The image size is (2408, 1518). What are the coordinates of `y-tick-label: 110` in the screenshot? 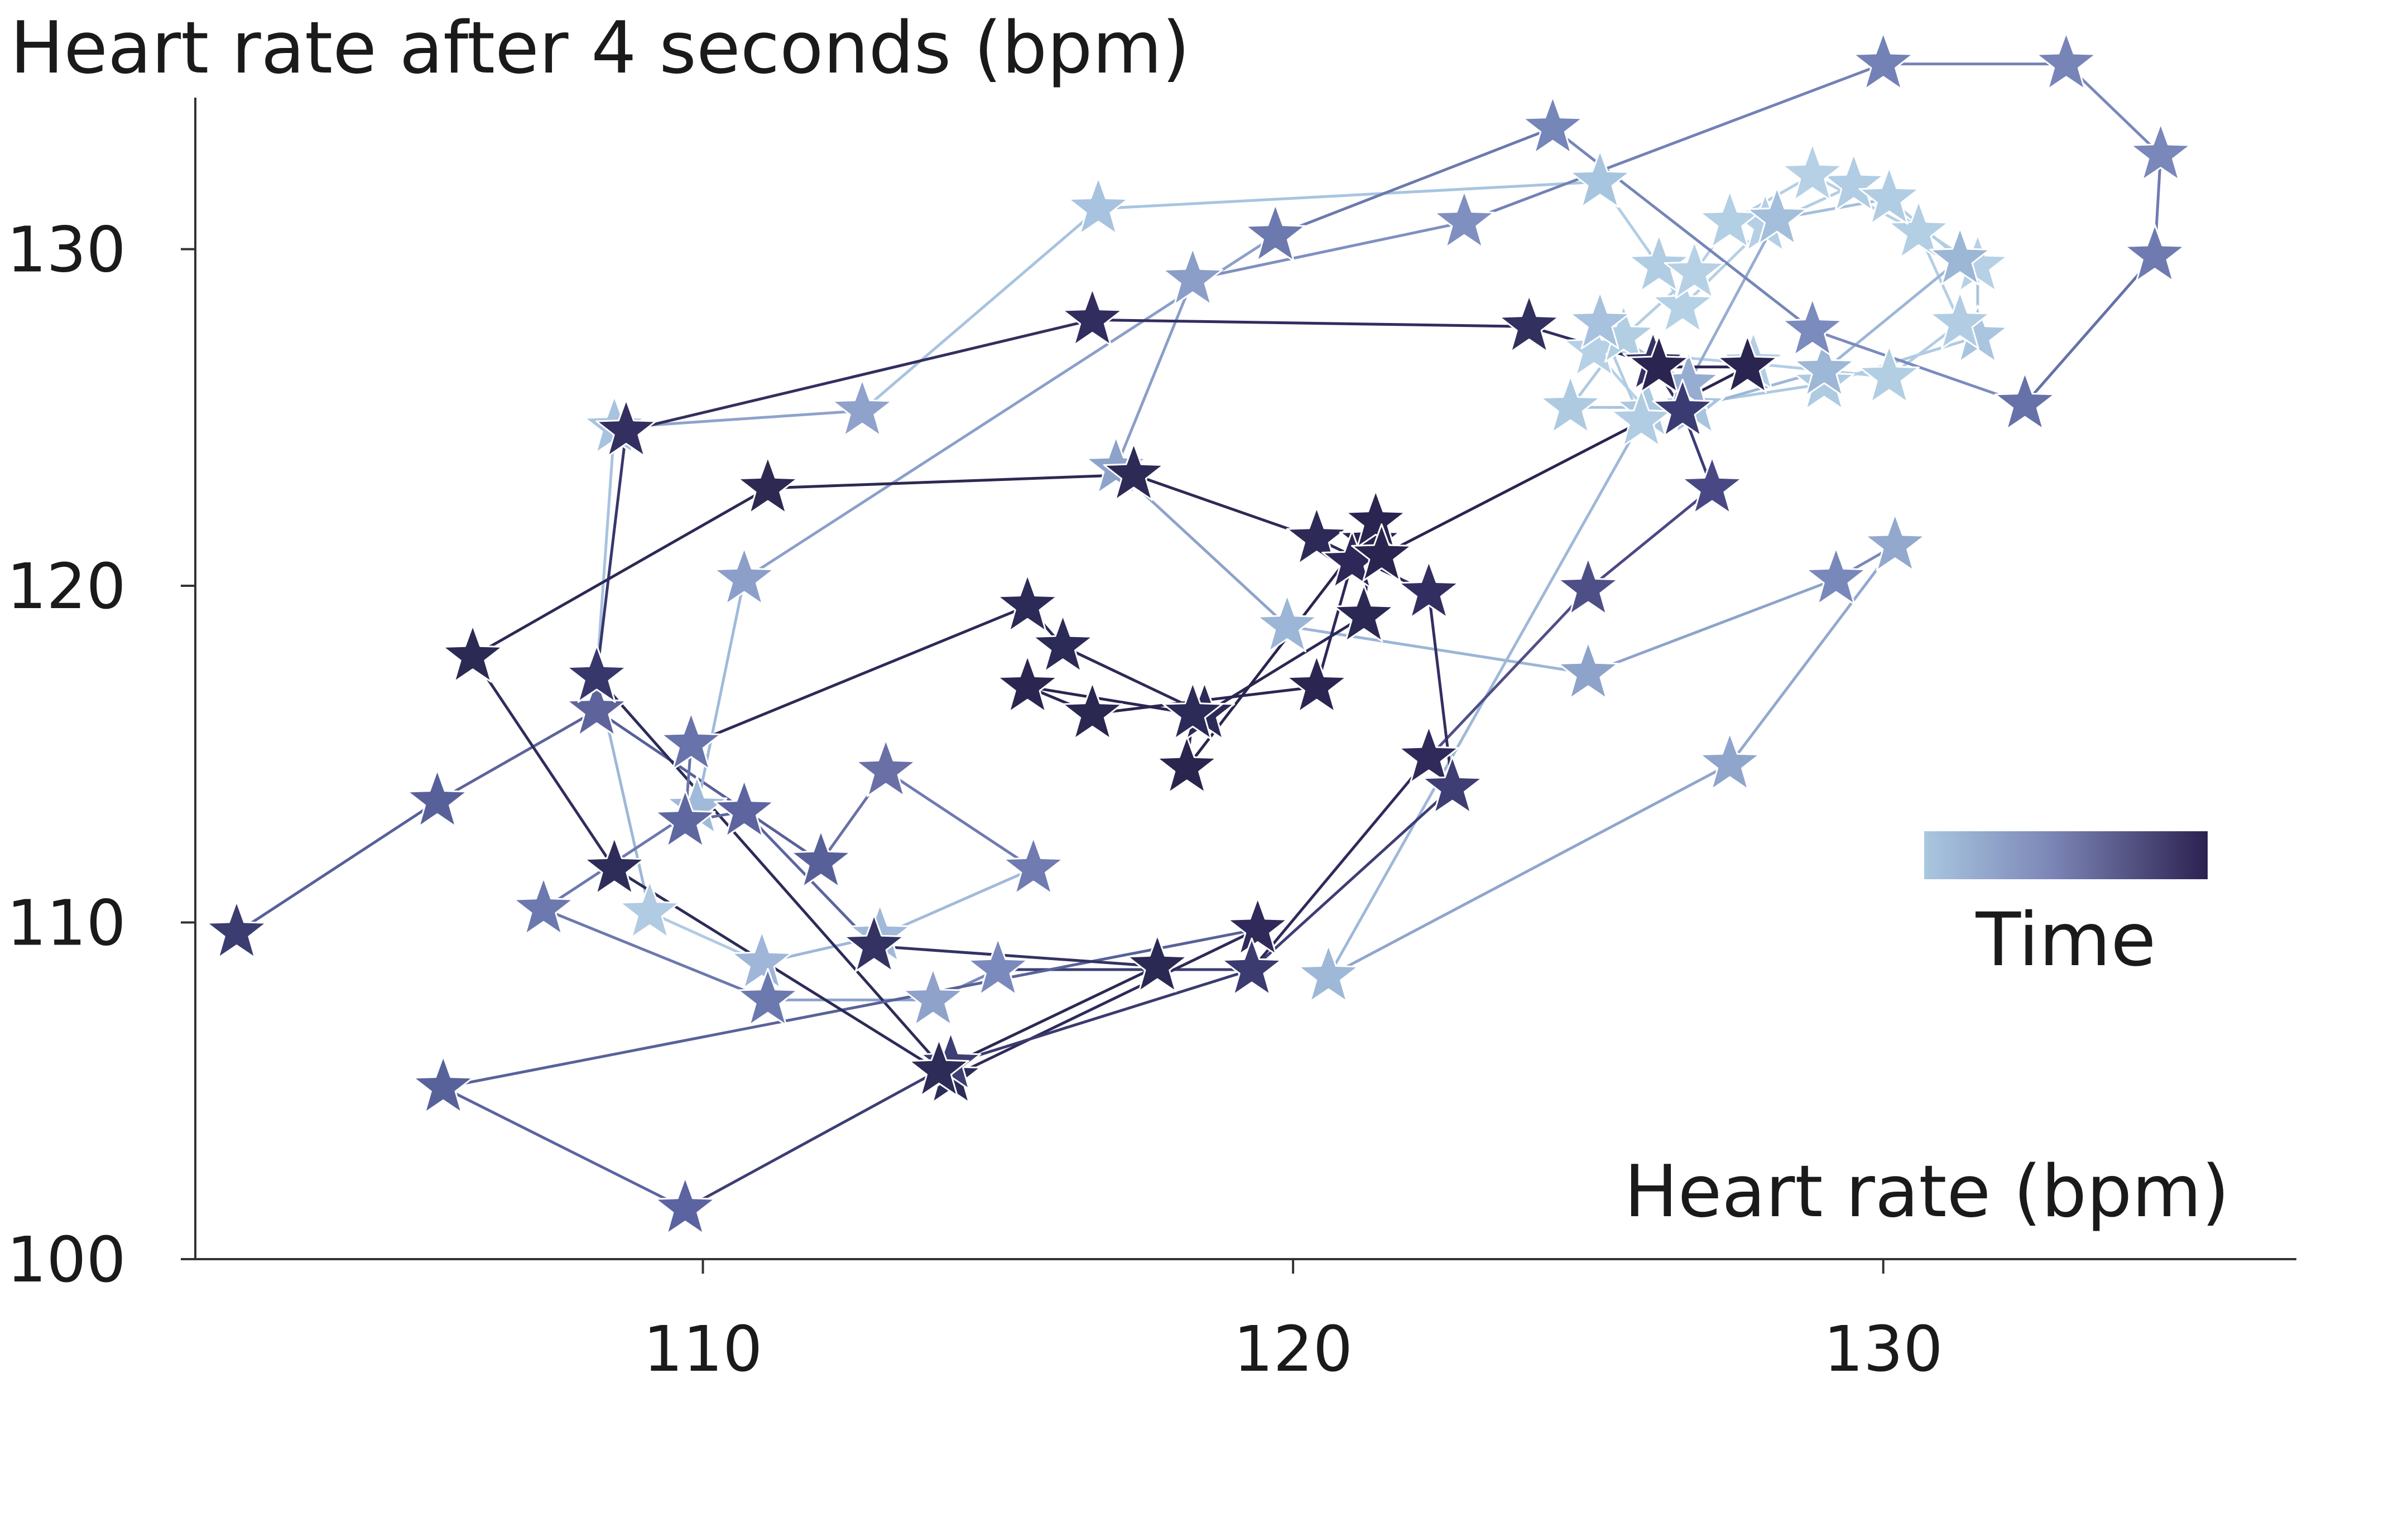 It's located at (66, 924).